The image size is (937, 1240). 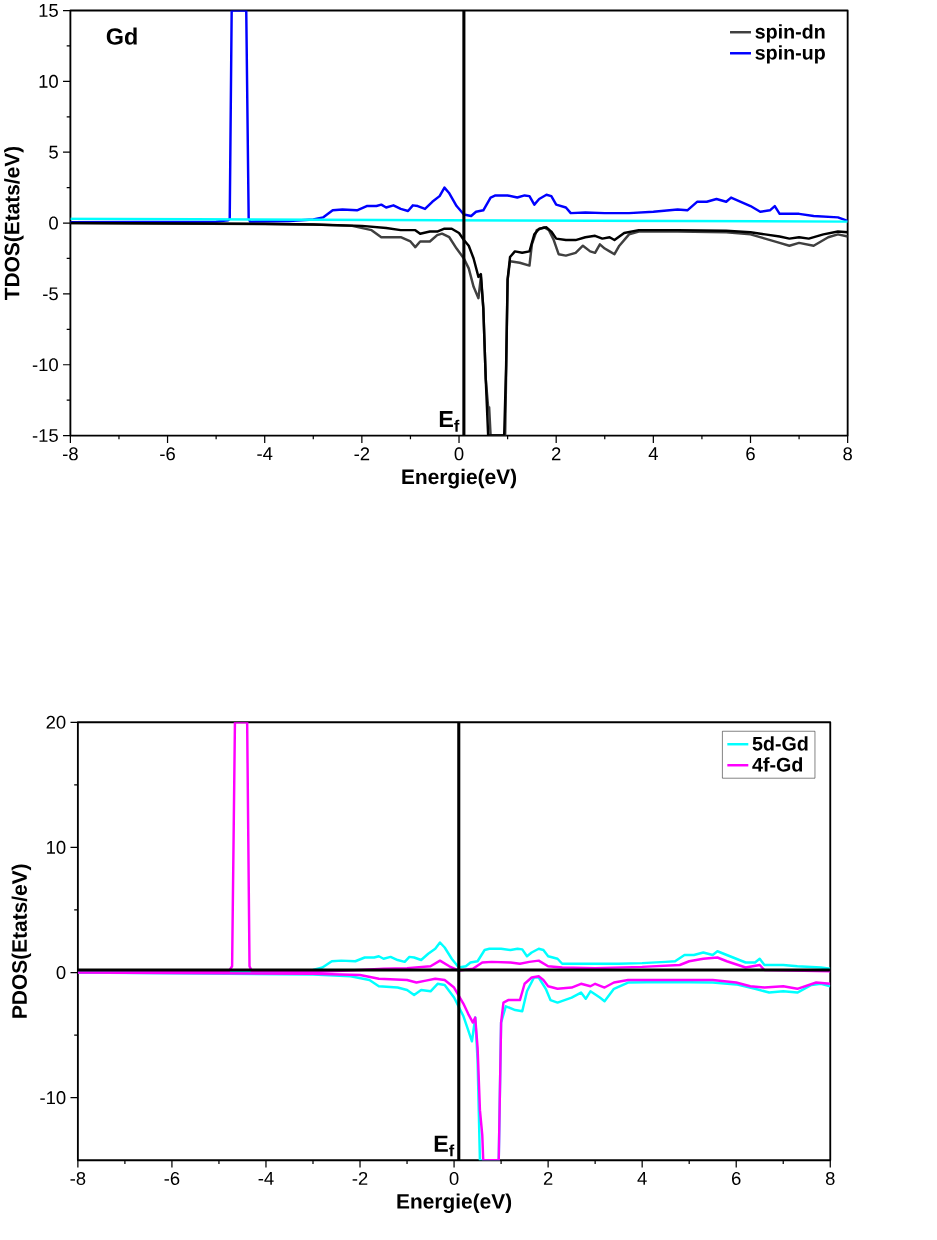 What do you see at coordinates (459, 117) in the screenshot?
I see `line-series` at bounding box center [459, 117].